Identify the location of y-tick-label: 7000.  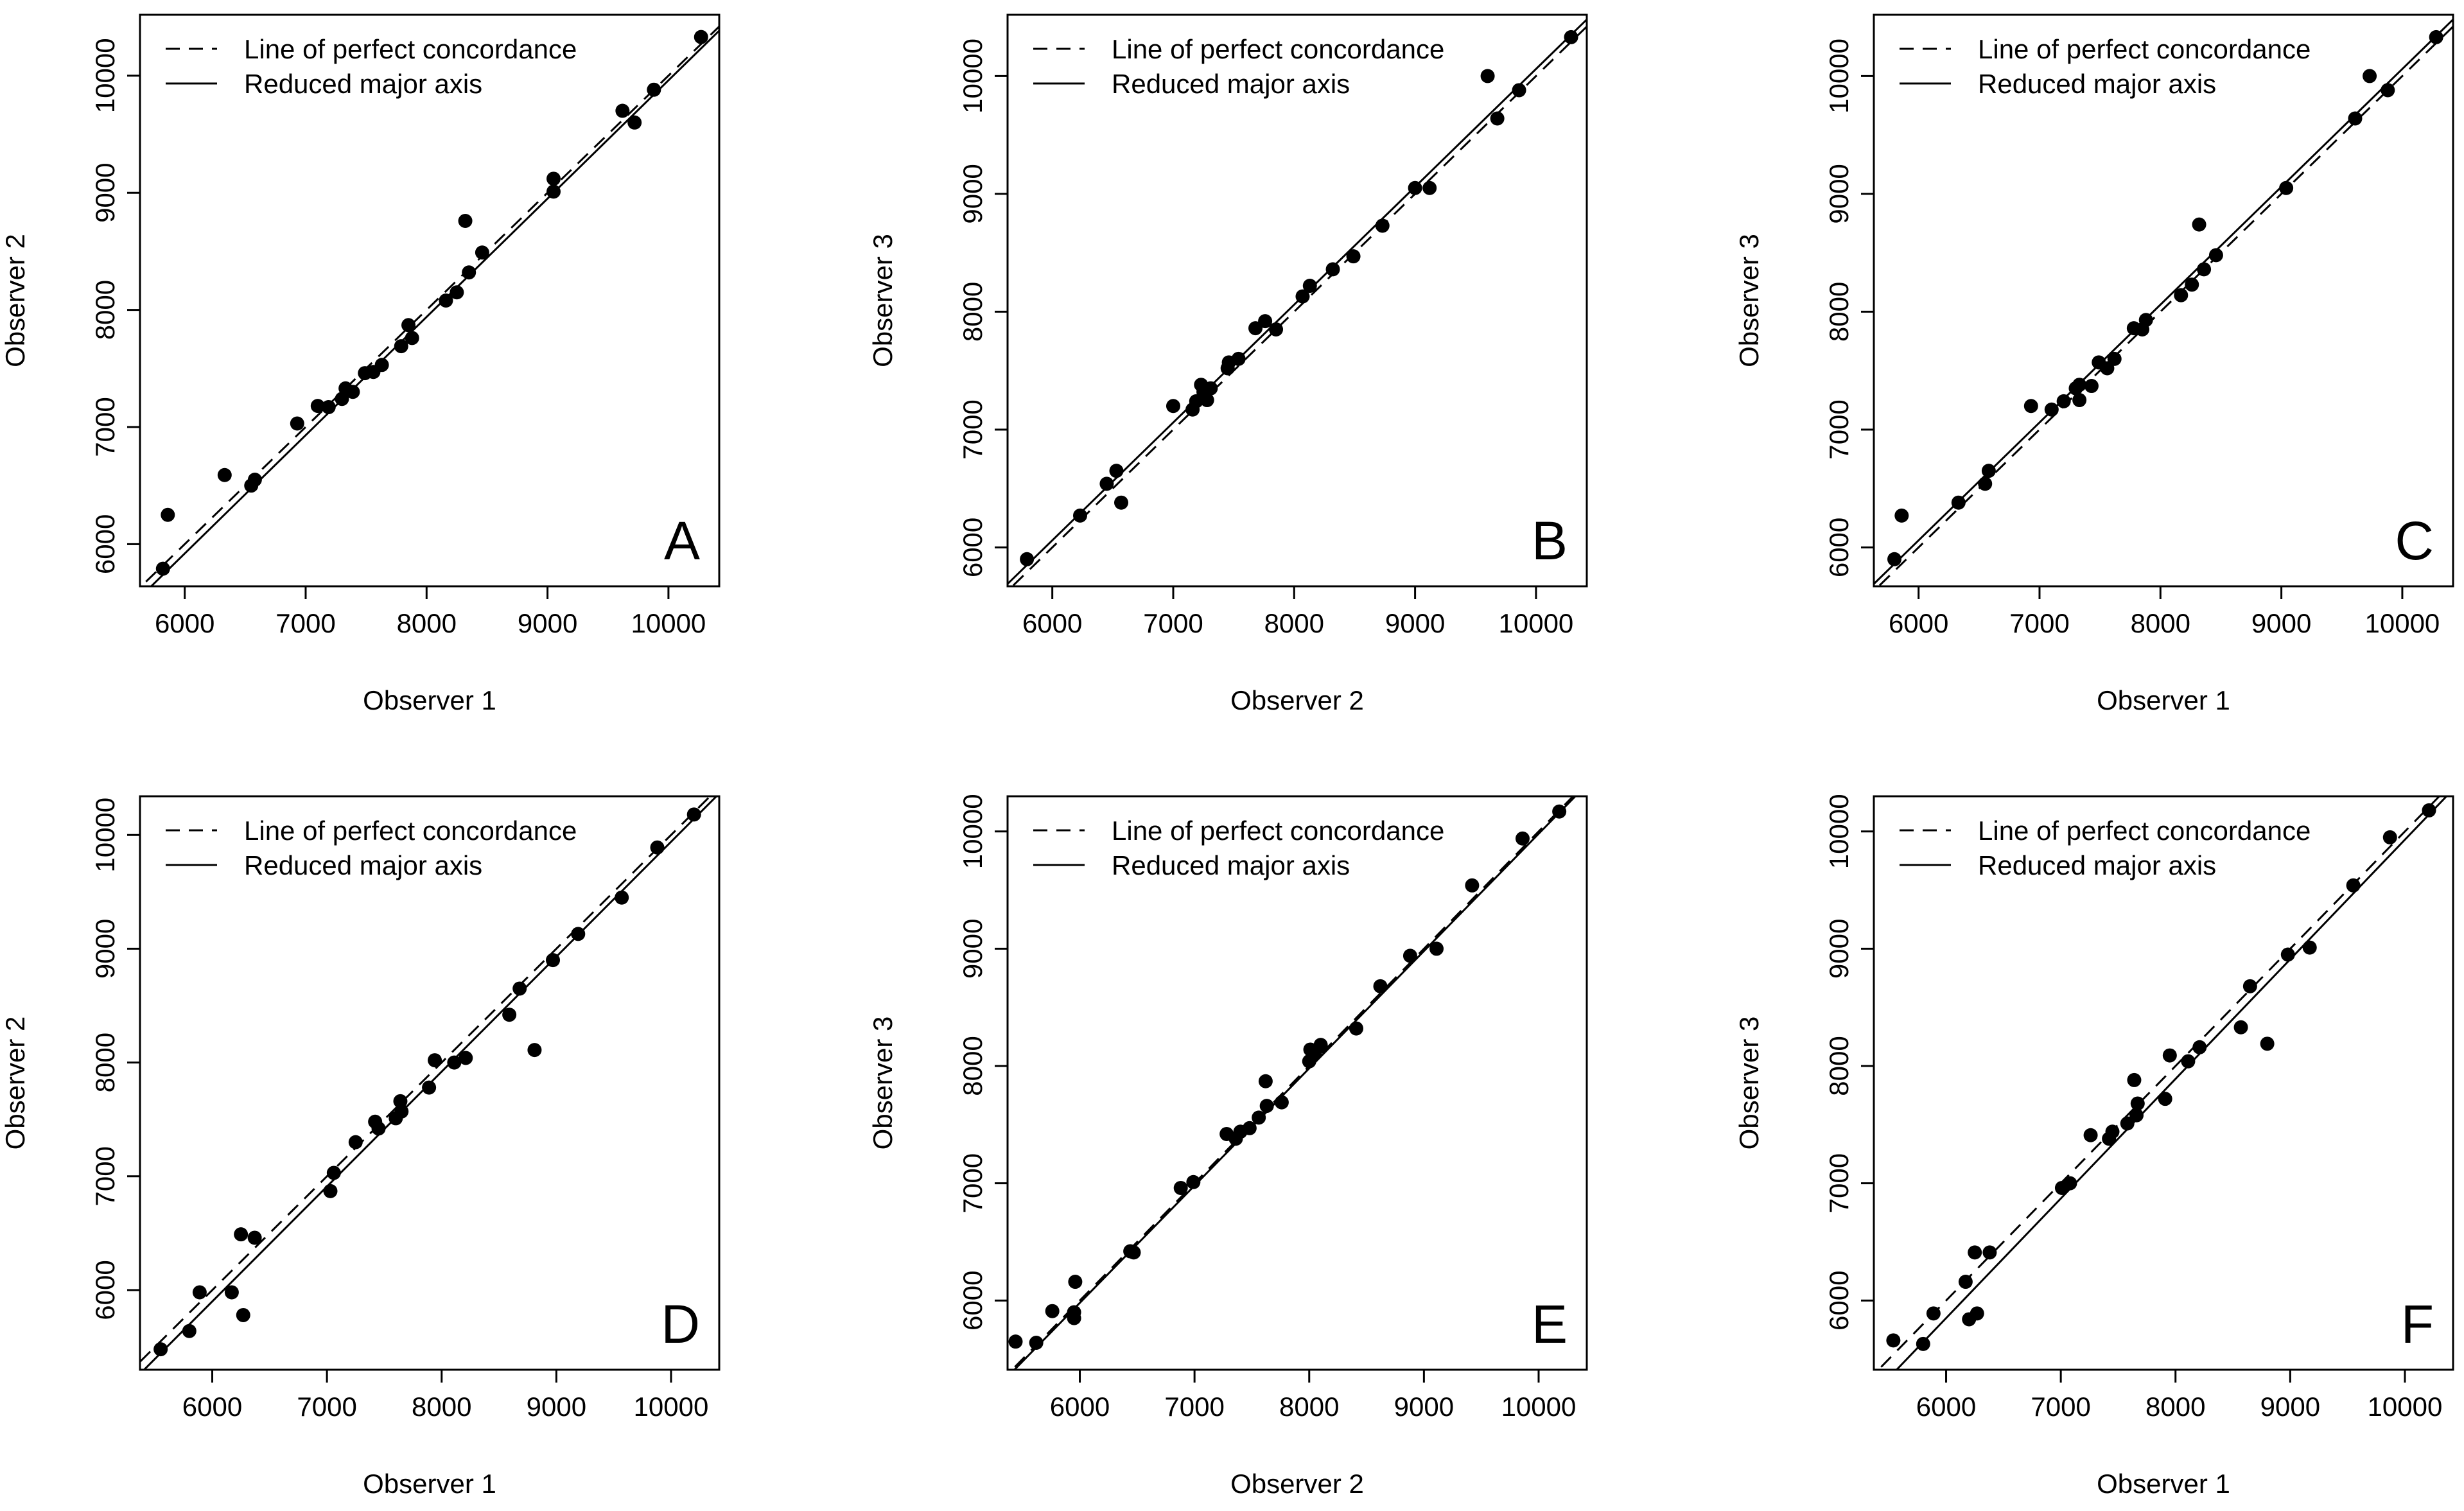
(973, 429).